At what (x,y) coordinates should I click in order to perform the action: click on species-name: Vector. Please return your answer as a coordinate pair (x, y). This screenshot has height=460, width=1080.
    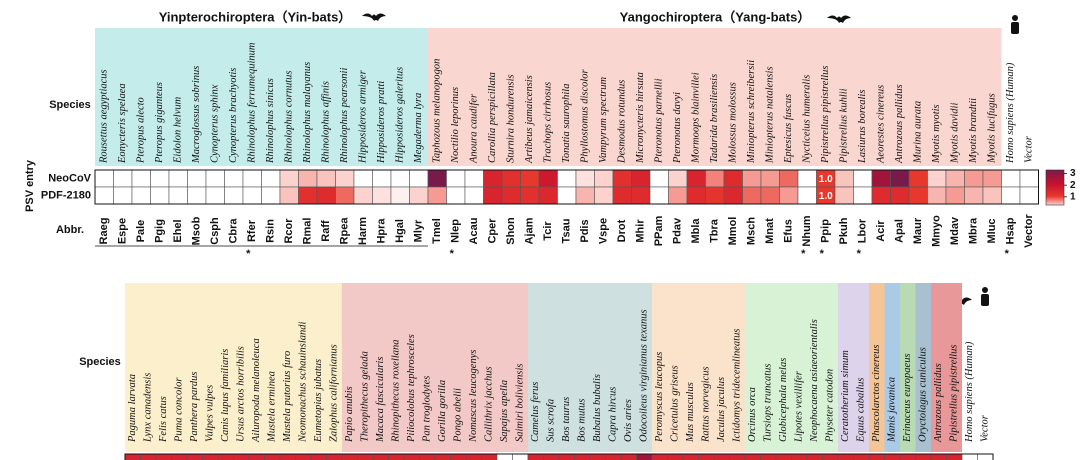
    Looking at the image, I should click on (1029, 149).